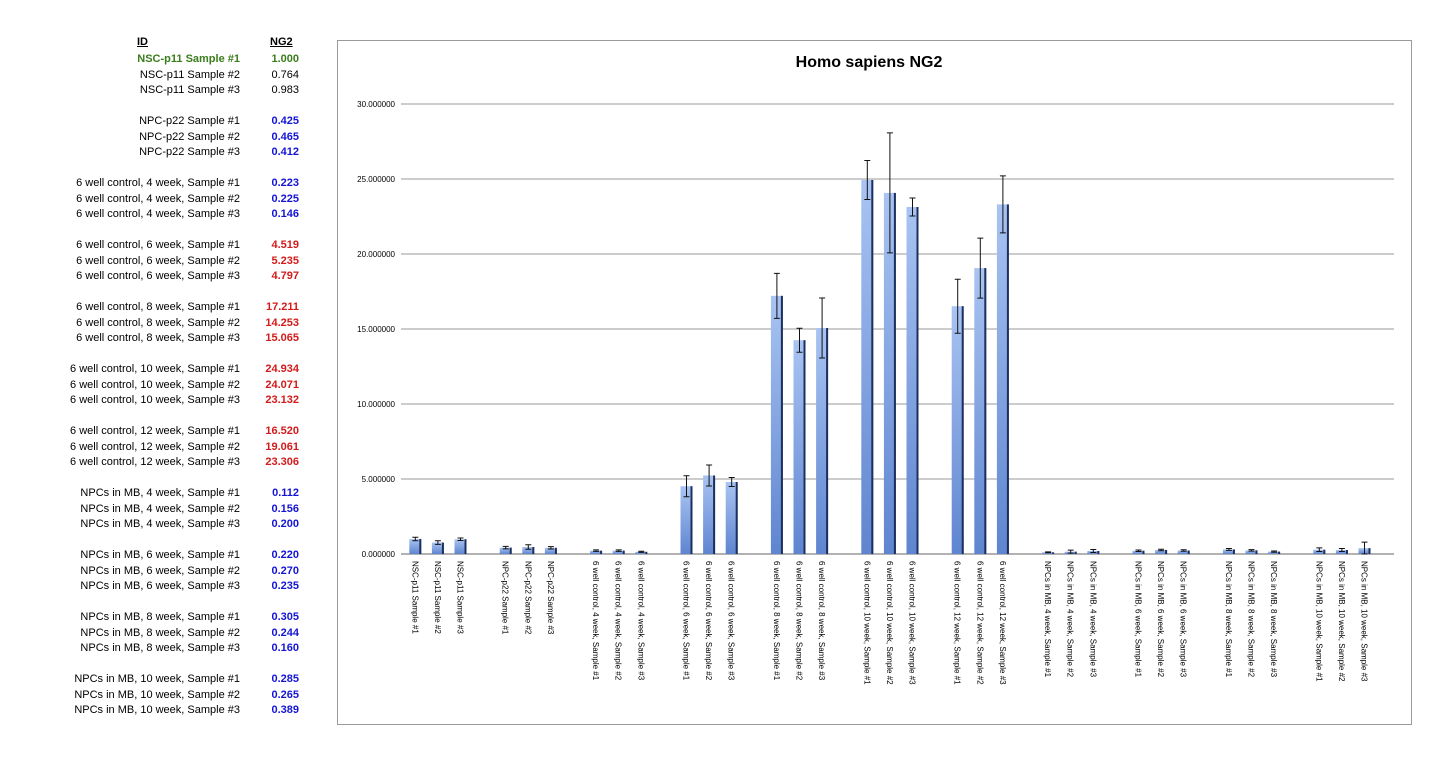  What do you see at coordinates (376, 329) in the screenshot?
I see `y-tick-label: 15.000000` at bounding box center [376, 329].